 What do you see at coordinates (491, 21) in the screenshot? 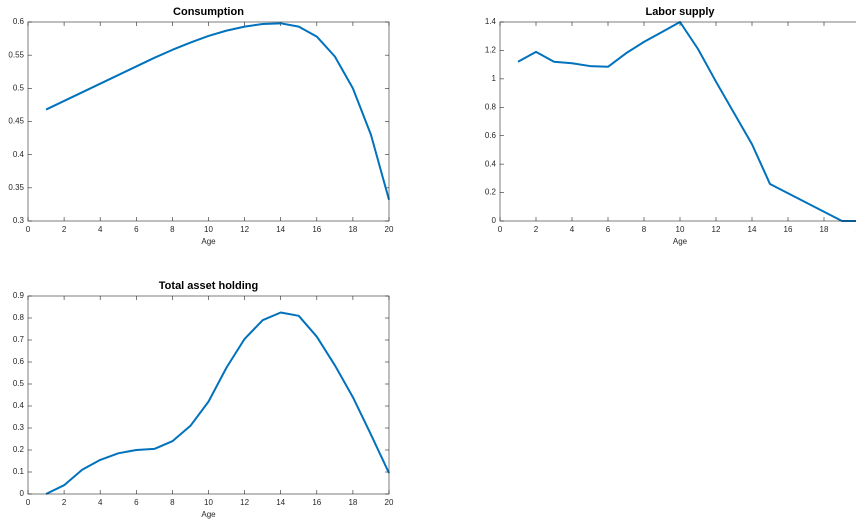
I see `y-tick-label: 1.4` at bounding box center [491, 21].